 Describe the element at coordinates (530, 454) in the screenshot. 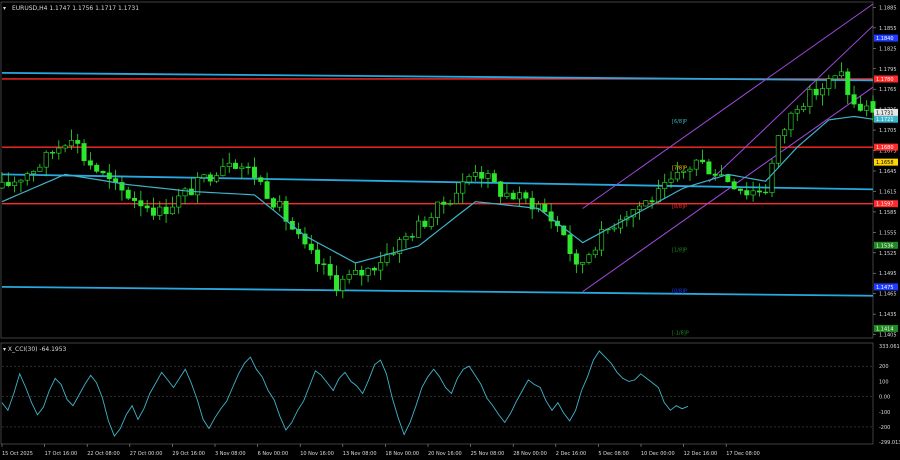

I see `time-tick-label: 28 Nov 00:00` at that location.